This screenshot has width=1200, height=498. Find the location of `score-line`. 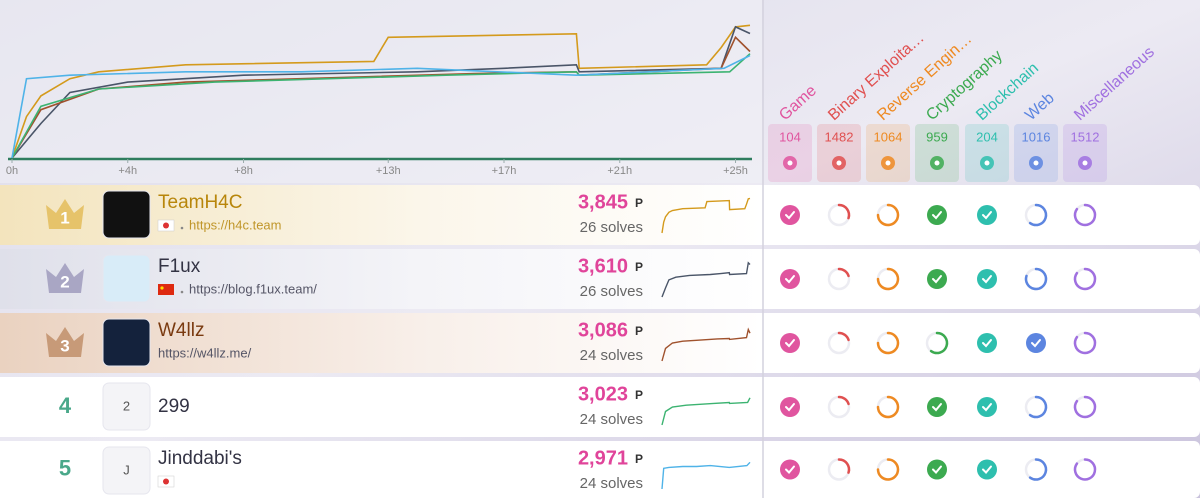

score-line is located at coordinates (381, 106).